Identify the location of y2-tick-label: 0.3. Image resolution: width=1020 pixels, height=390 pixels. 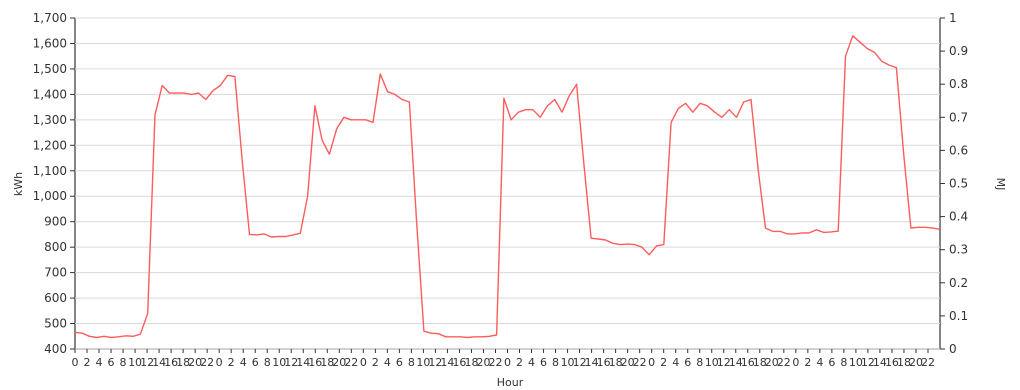
(958, 250).